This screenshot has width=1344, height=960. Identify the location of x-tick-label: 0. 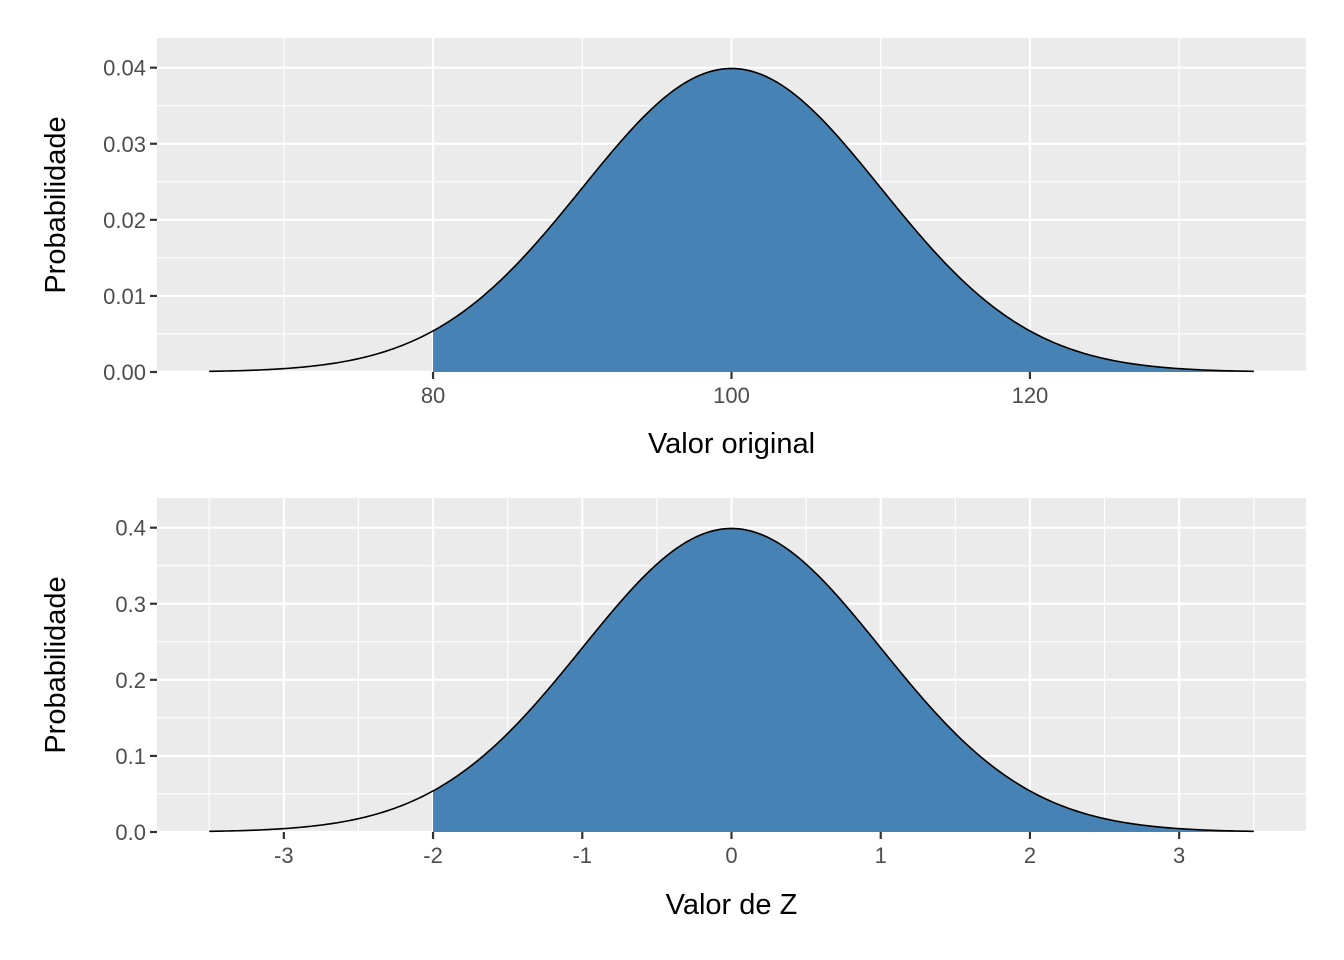
(731, 855).